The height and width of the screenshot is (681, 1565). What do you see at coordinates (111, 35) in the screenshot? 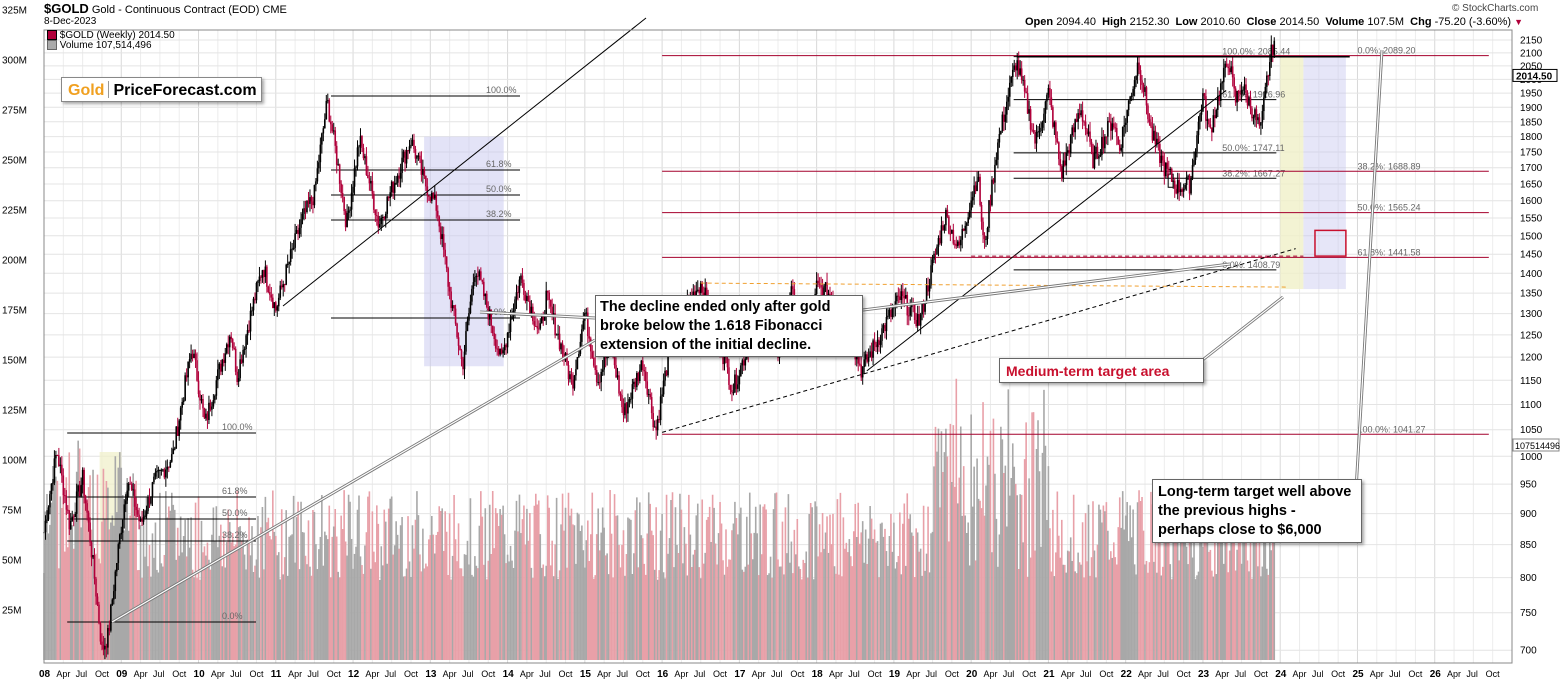
I see `legend-price: $GOLD (Weekly) 2014.50` at bounding box center [111, 35].